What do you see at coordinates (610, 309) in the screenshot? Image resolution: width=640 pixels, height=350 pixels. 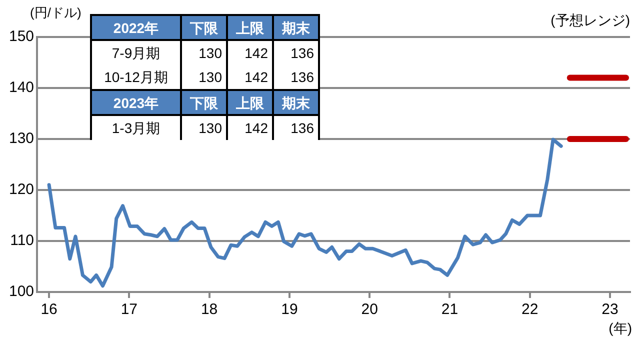 I see `x-tick-label: 23` at bounding box center [610, 309].